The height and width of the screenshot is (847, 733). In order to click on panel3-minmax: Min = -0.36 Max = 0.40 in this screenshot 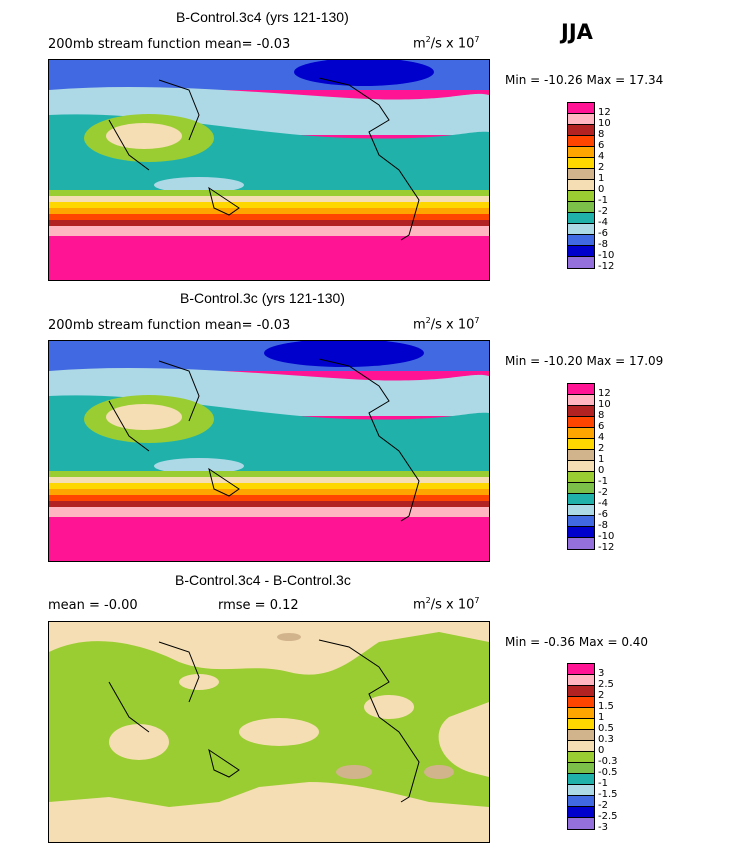, I will do `click(577, 642)`.